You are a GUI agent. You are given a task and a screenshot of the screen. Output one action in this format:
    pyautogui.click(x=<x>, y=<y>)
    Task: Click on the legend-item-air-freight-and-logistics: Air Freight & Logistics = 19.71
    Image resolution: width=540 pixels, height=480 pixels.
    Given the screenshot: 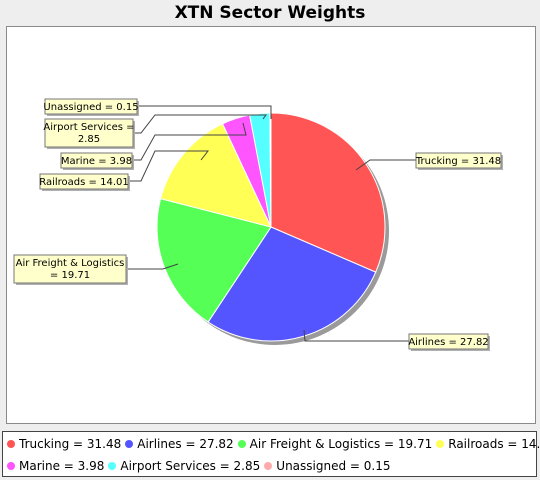 What is the action you would take?
    pyautogui.click(x=335, y=444)
    